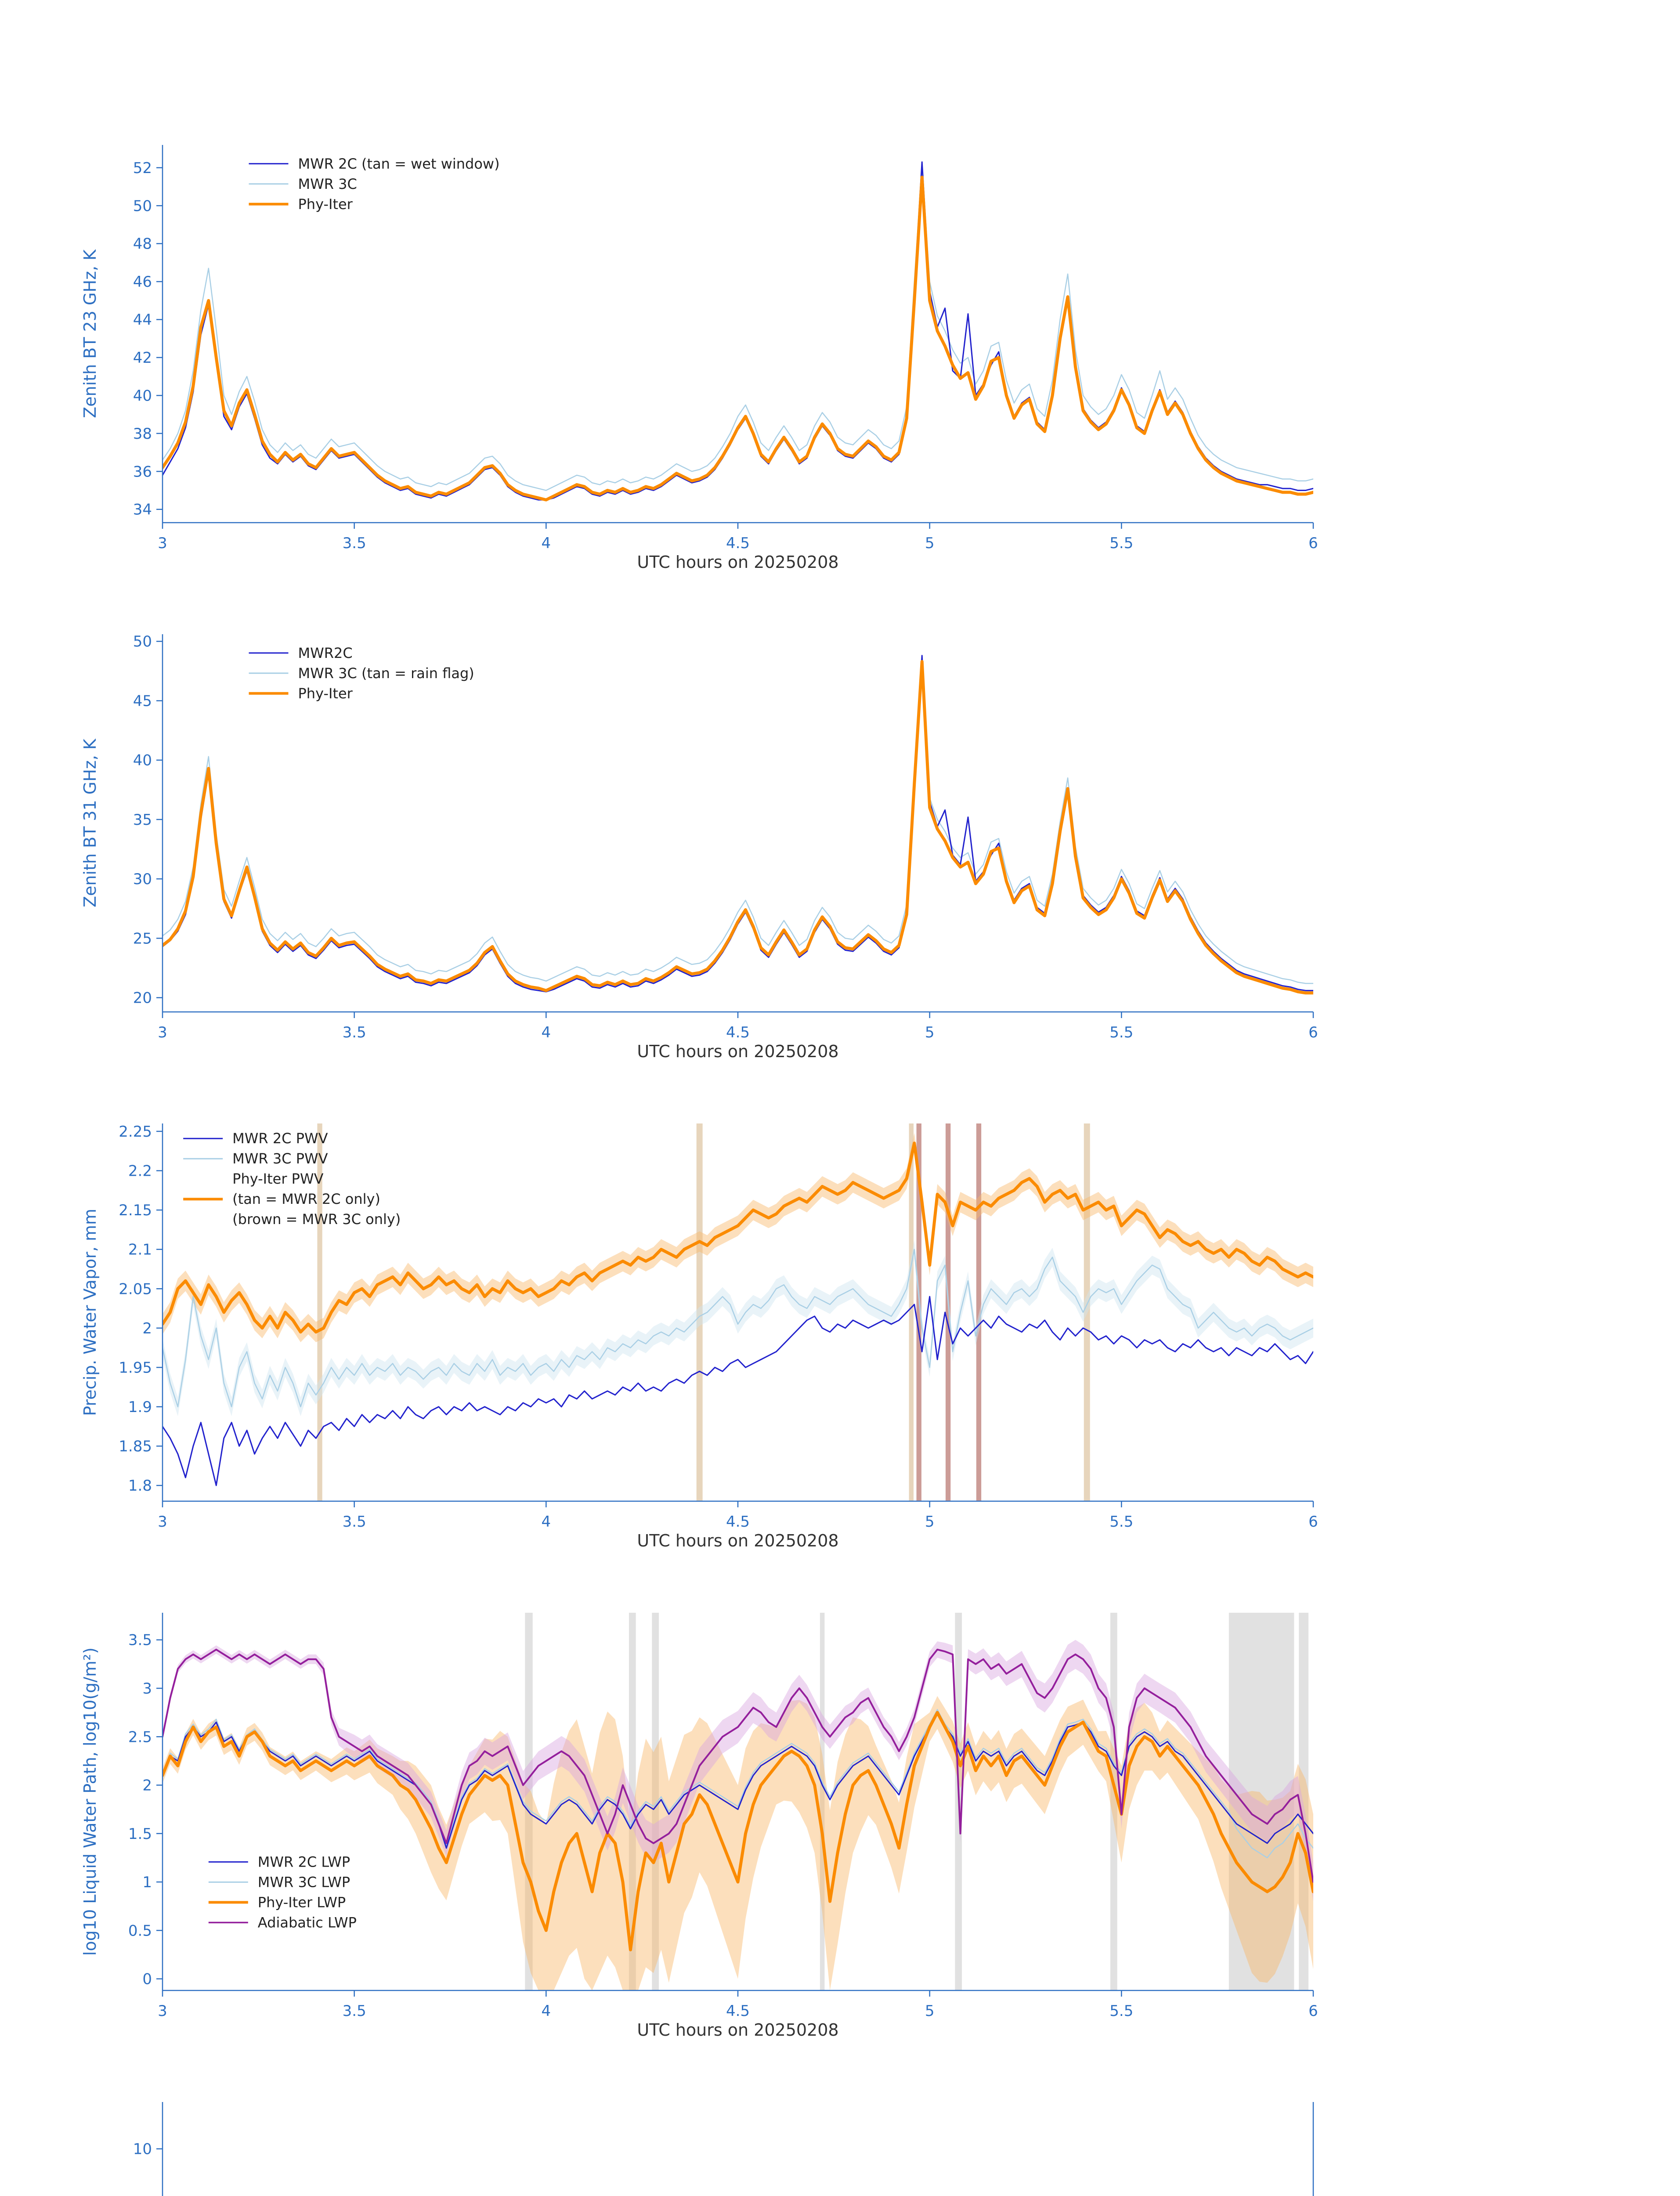 This screenshot has width=1680, height=2196. Describe the element at coordinates (280, 1138) in the screenshot. I see `legend-label: MWR 2C PWV` at that location.